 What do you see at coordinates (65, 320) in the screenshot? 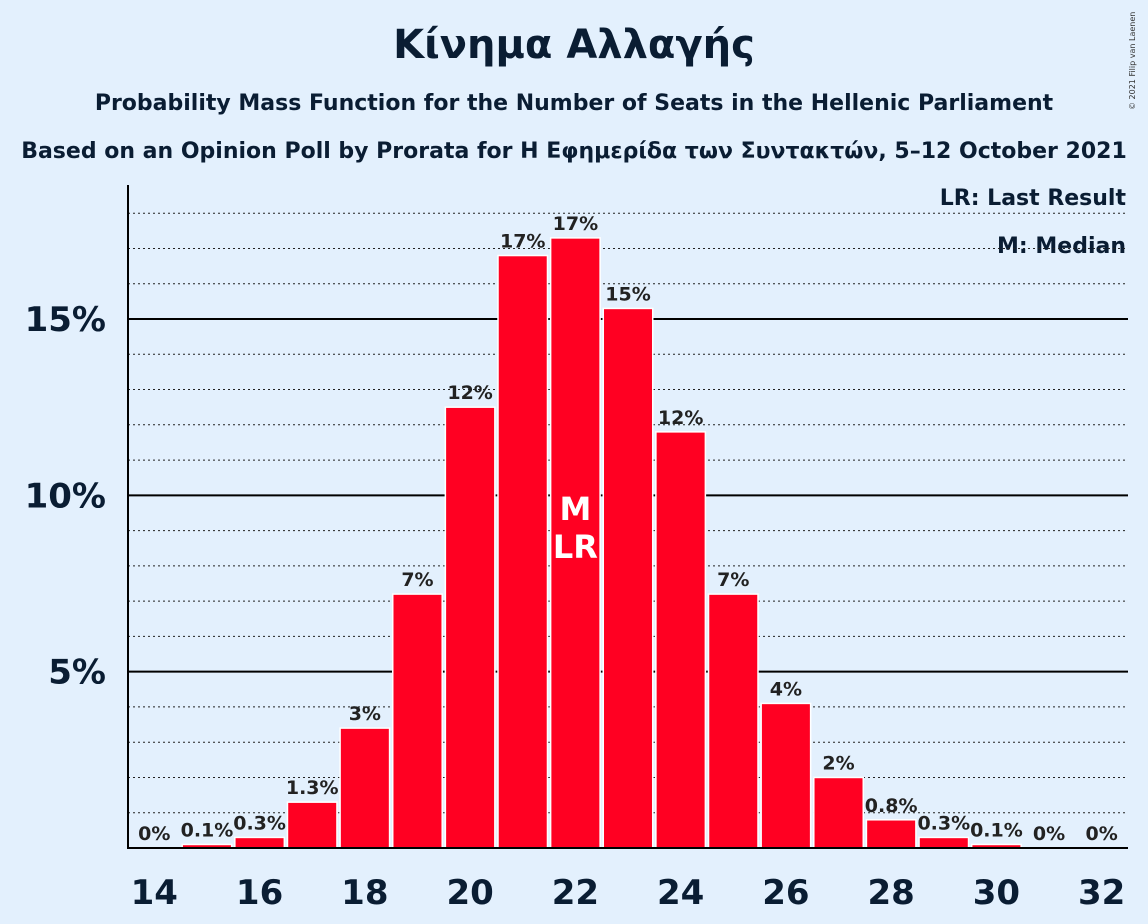
I see `y-tick-label: 15%` at bounding box center [65, 320].